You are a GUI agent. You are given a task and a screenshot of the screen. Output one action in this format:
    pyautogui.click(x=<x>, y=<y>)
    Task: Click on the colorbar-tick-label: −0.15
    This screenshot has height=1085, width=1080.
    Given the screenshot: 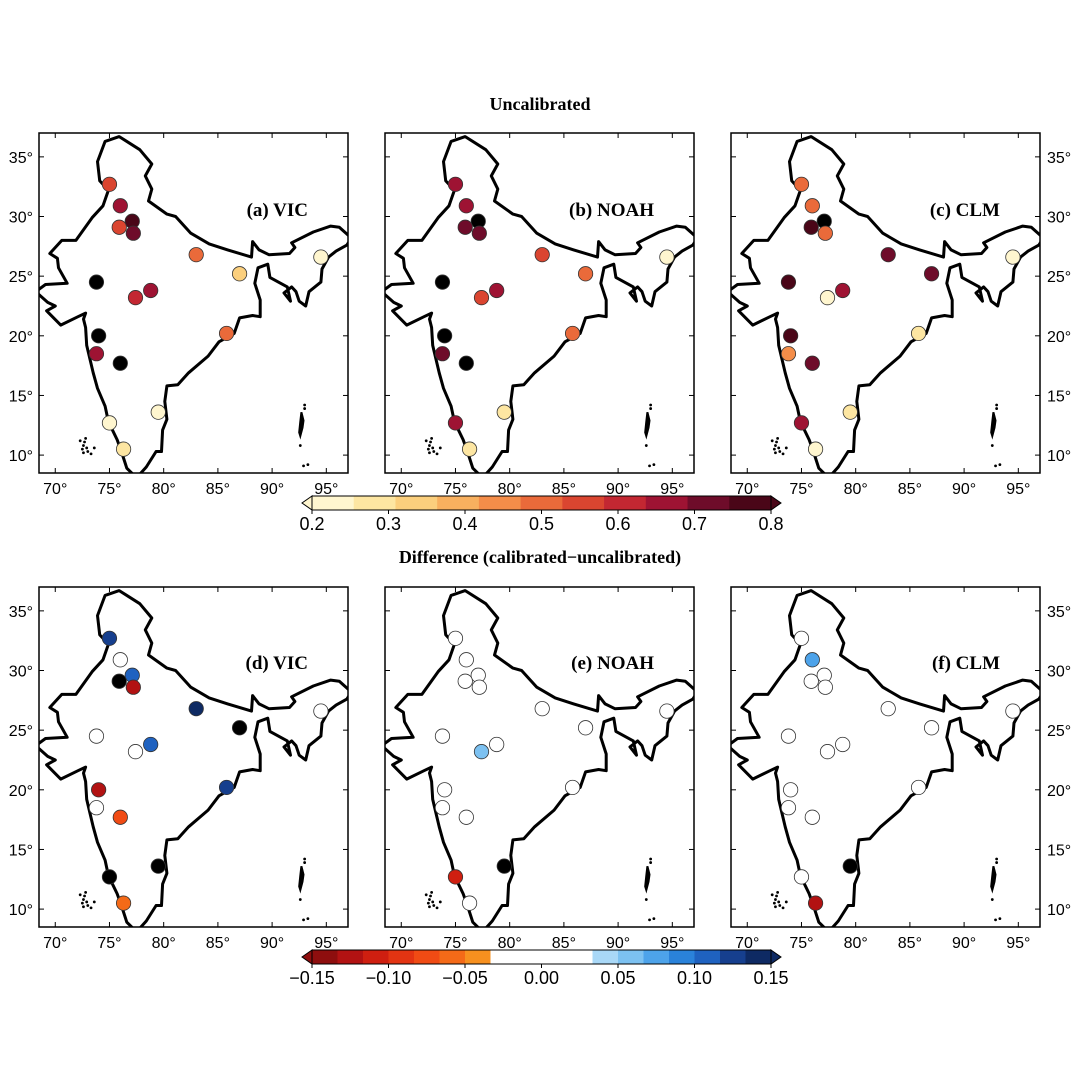 What is the action you would take?
    pyautogui.click(x=312, y=978)
    